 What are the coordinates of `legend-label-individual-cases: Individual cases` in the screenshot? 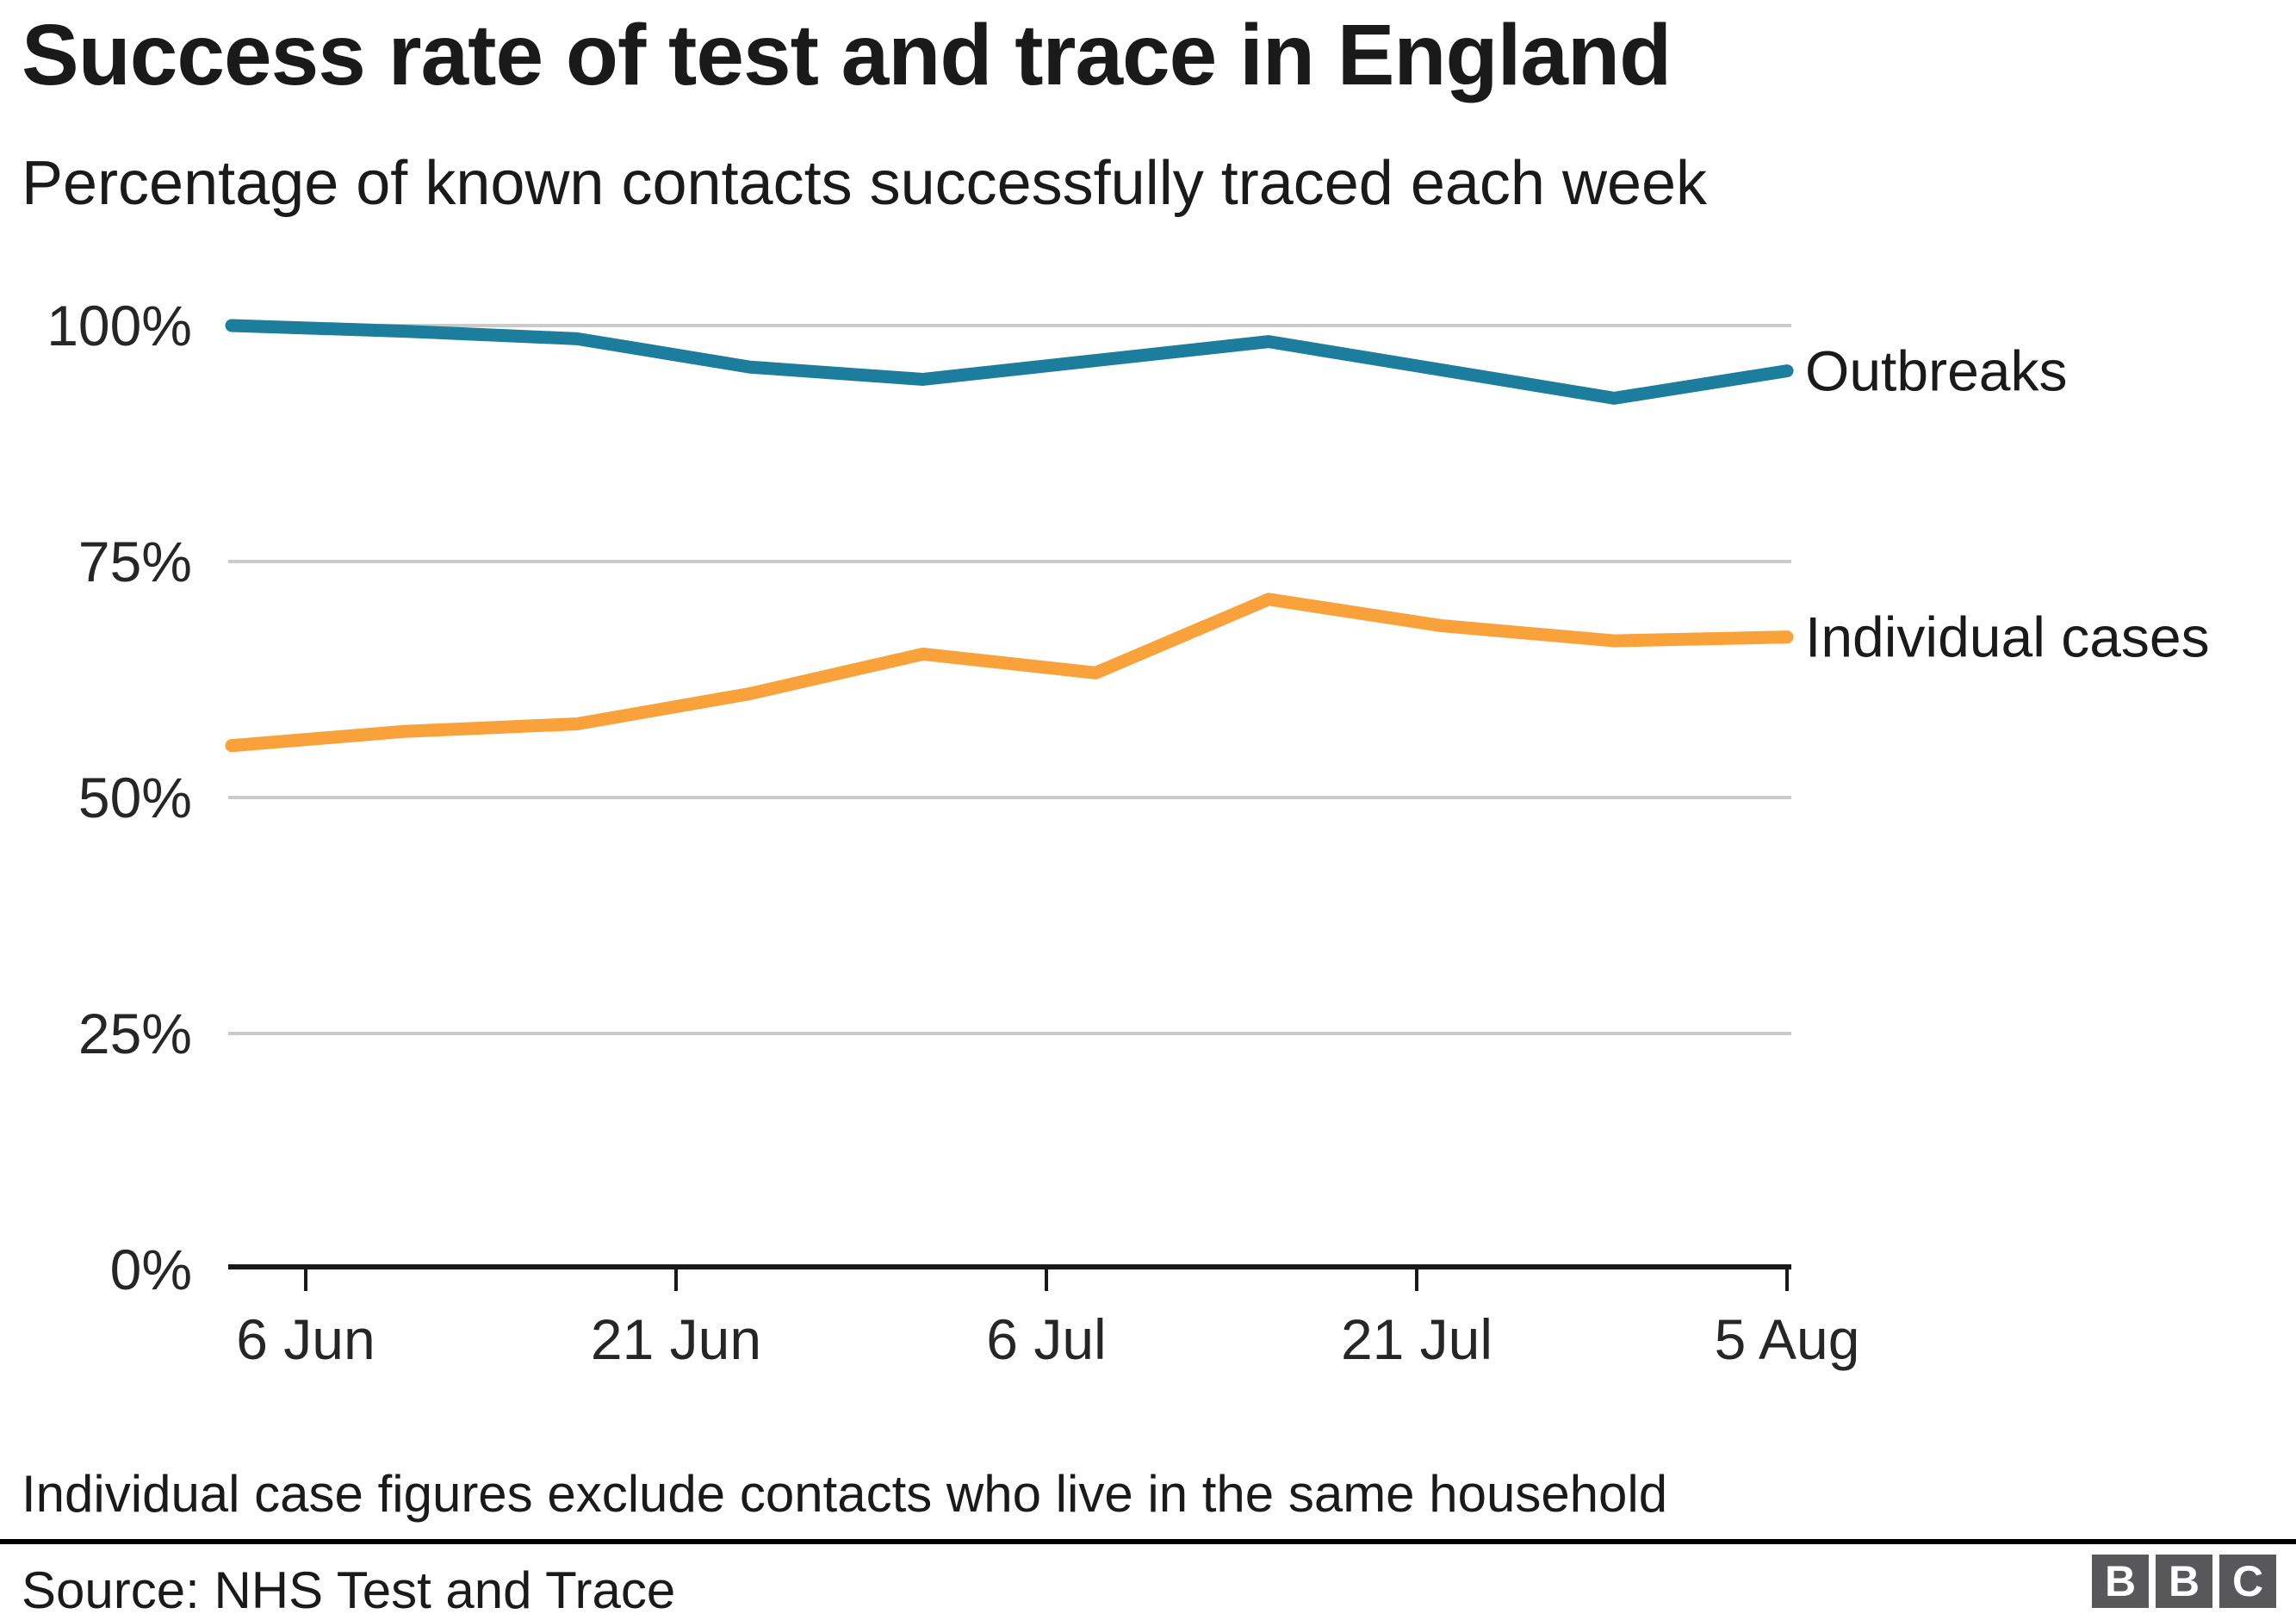 It's located at (2007, 637).